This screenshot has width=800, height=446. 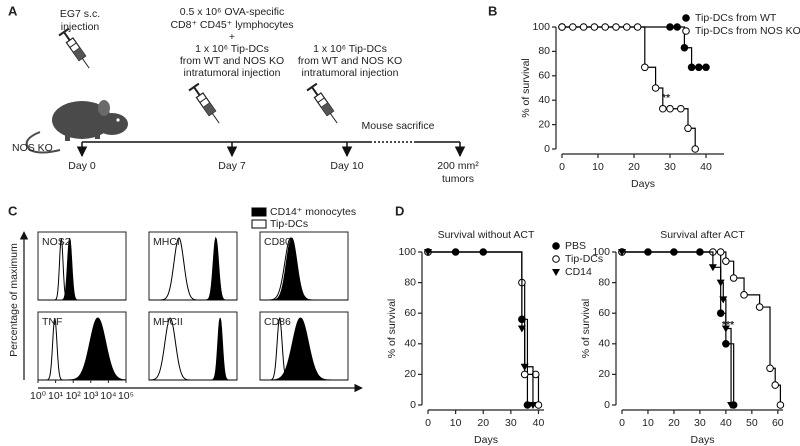 What do you see at coordinates (14, 300) in the screenshot?
I see `y-axis-label: Percentage of maximum` at bounding box center [14, 300].